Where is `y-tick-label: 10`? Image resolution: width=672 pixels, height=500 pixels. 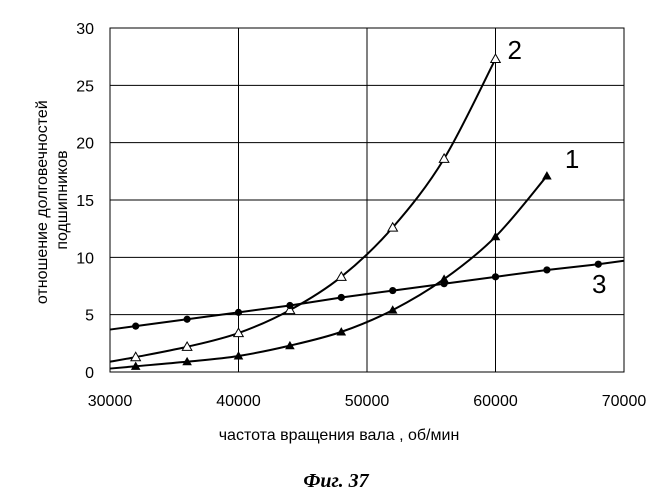 y-tick-label: 10 is located at coordinates (85, 258).